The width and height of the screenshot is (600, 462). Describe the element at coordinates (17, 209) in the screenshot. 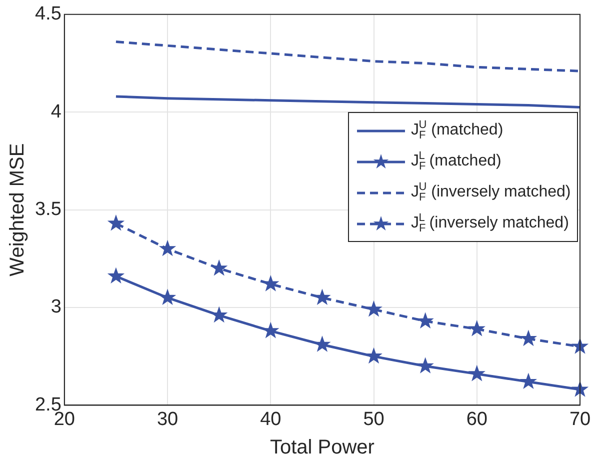

I see `y-axis-title: Weighted MSE` at that location.